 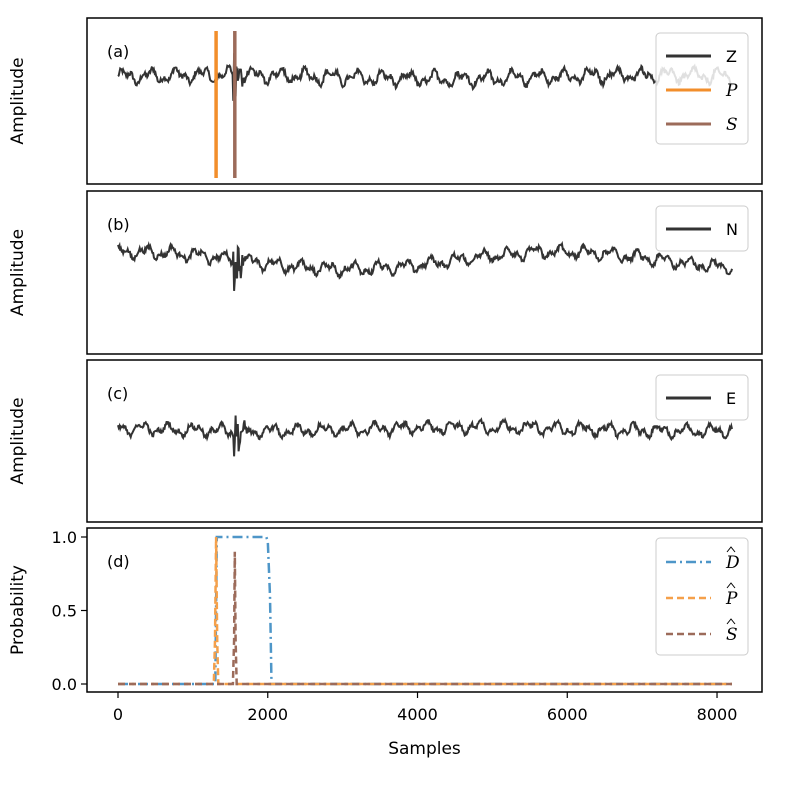 What do you see at coordinates (64, 684) in the screenshot?
I see `y-tick-label-0: 0.0` at bounding box center [64, 684].